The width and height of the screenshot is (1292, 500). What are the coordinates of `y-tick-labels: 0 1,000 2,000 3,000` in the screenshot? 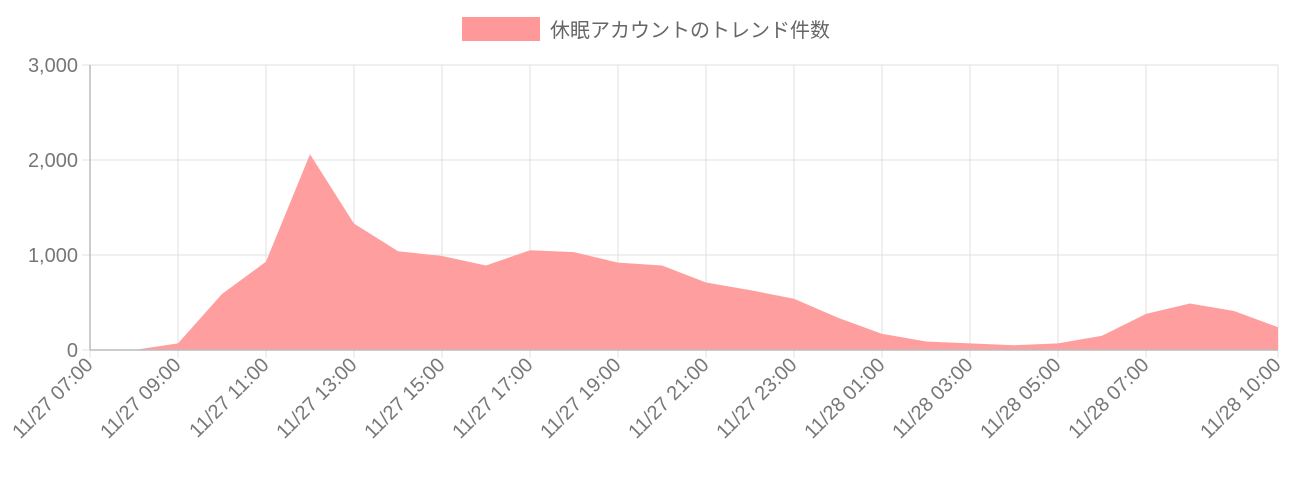 It's located at (53, 208).